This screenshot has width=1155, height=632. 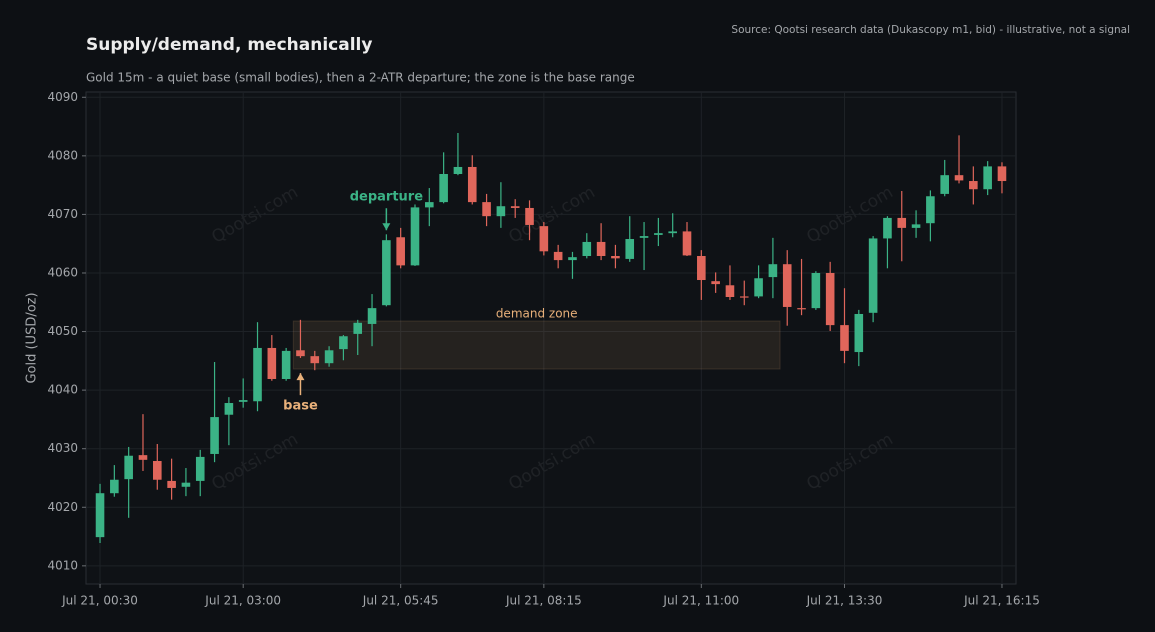 What do you see at coordinates (32, 337) in the screenshot?
I see `y-axis-label: Gold (USD/oz)` at bounding box center [32, 337].